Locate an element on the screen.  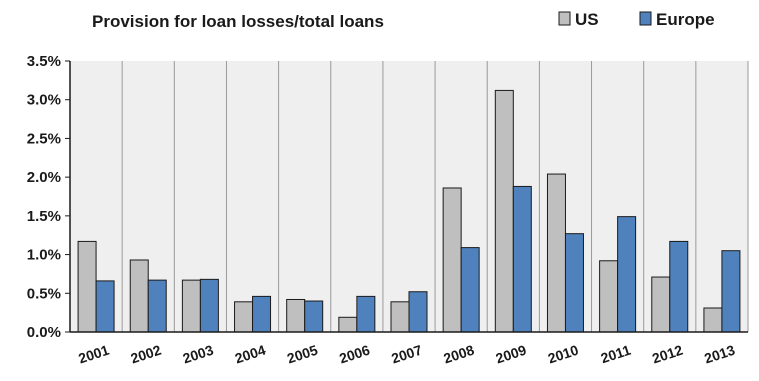
chart-title: Provision for loan losses/total loans is located at coordinates (238, 21).